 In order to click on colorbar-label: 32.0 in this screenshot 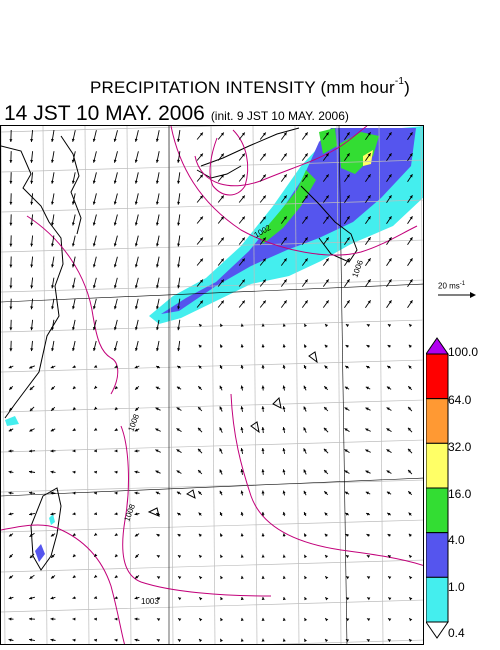, I will do `click(460, 447)`.